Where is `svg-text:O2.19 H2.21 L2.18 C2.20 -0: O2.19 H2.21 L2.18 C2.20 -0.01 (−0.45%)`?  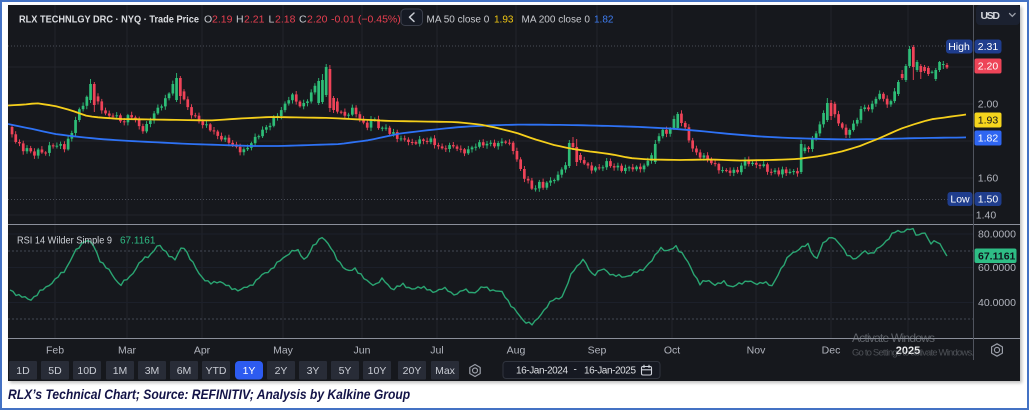 svg-text:O2.19 H2.21 L2.18 C2.20 -0: O2.19 H2.21 L2.18 C2.20 -0.01 (−0.45%) is located at coordinates (302, 20).